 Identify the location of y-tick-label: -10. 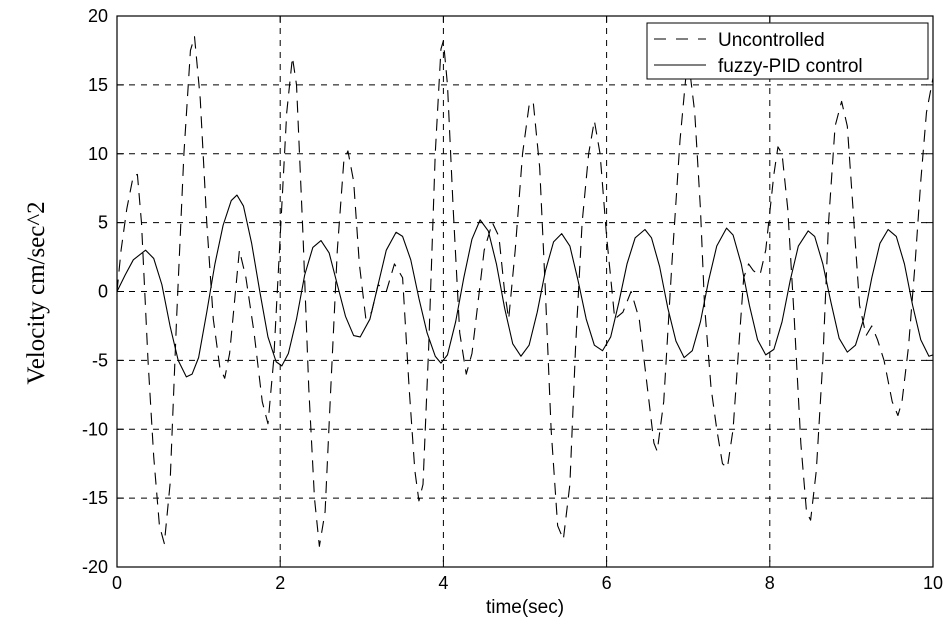
(95, 429).